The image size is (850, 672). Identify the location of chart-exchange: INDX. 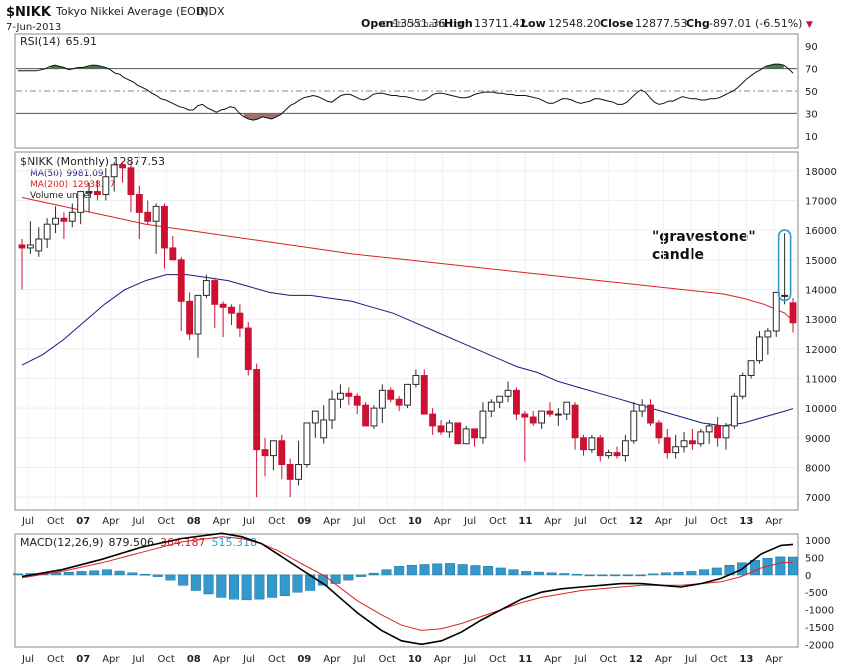
(211, 11).